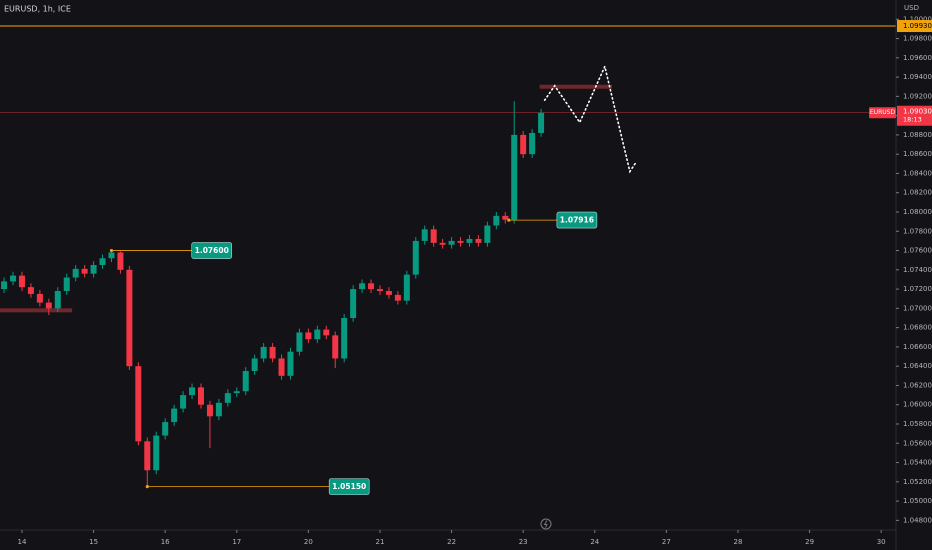 This screenshot has height=550, width=932. What do you see at coordinates (523, 542) in the screenshot?
I see `x-tick-label: 23` at bounding box center [523, 542].